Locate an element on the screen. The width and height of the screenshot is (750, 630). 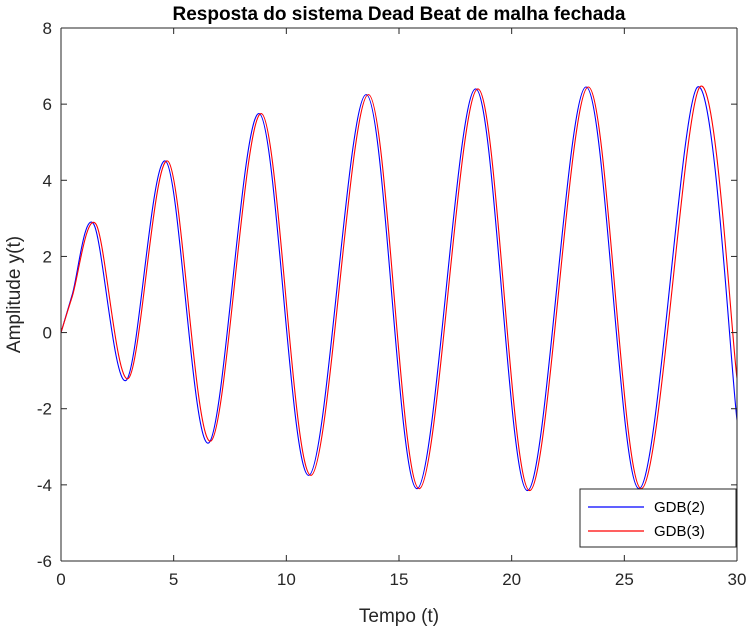
x-axis-label: Tempo (t) is located at coordinates (399, 616).